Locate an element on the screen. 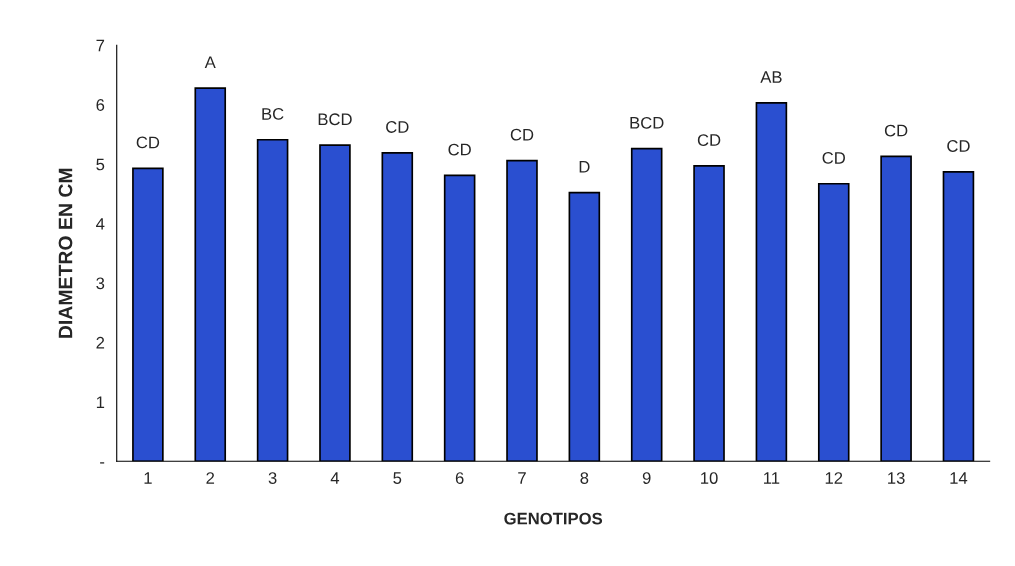 The image size is (1015, 566). y-tick-label: 6 is located at coordinates (100, 105).